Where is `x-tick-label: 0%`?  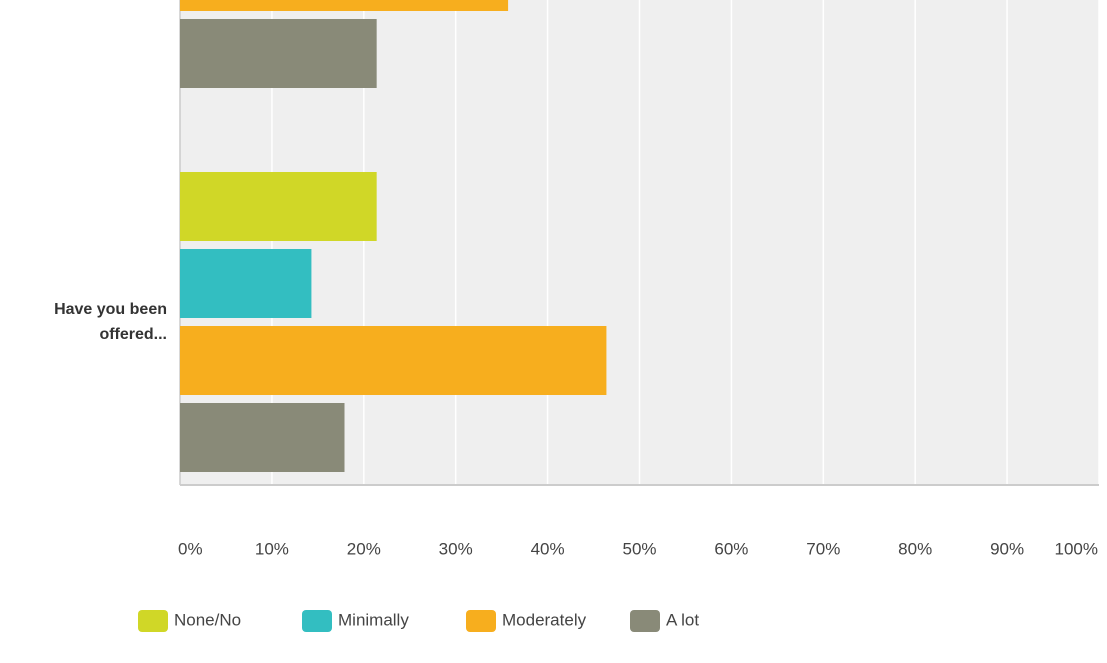 x-tick-label: 0% is located at coordinates (190, 548).